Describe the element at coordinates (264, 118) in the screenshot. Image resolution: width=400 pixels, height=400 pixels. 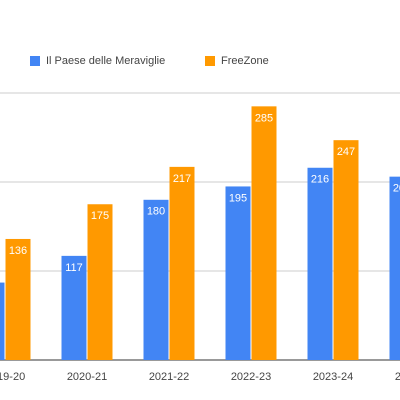
I see `value-label: 285` at that location.